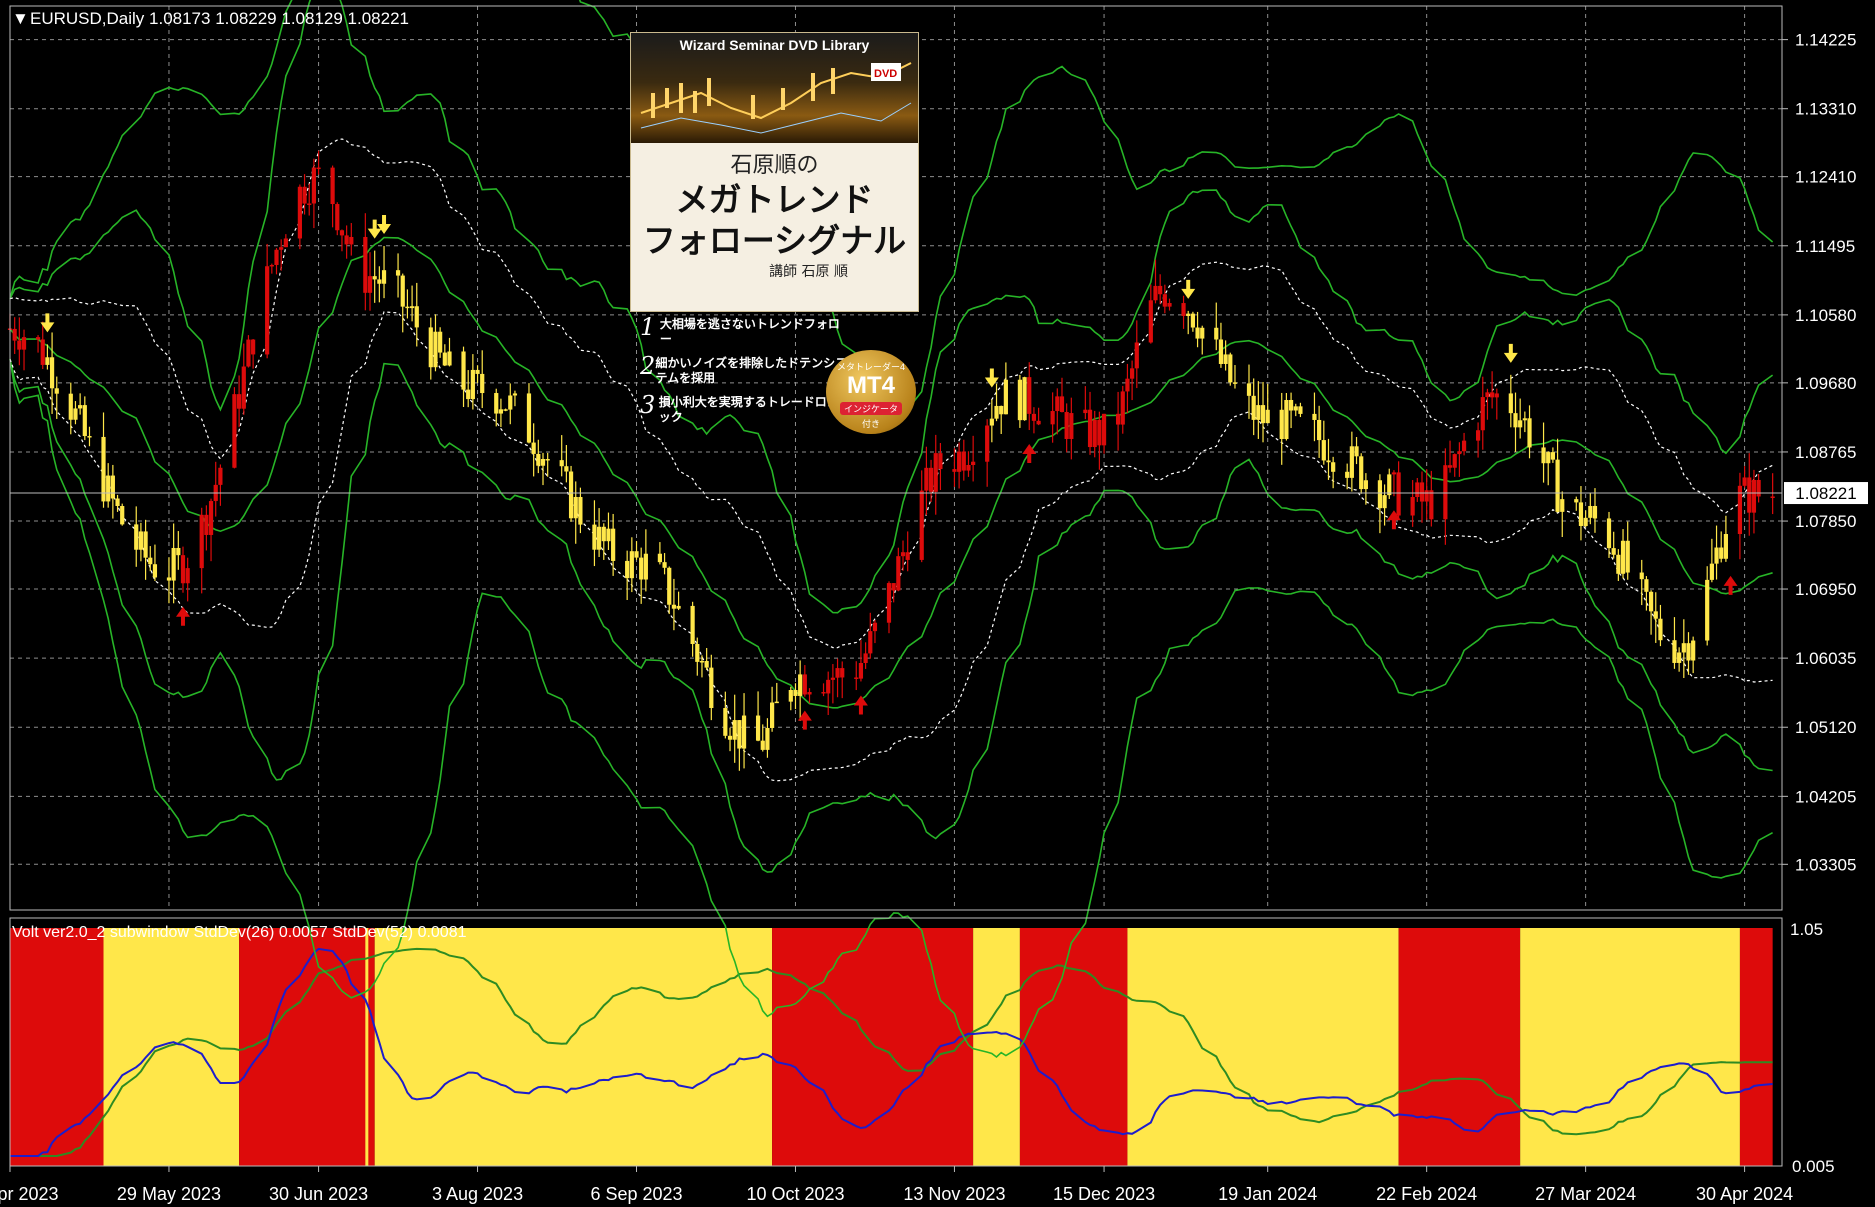  I want to click on time-tick-label: 25 Apr 2023, so click(29, 1194).